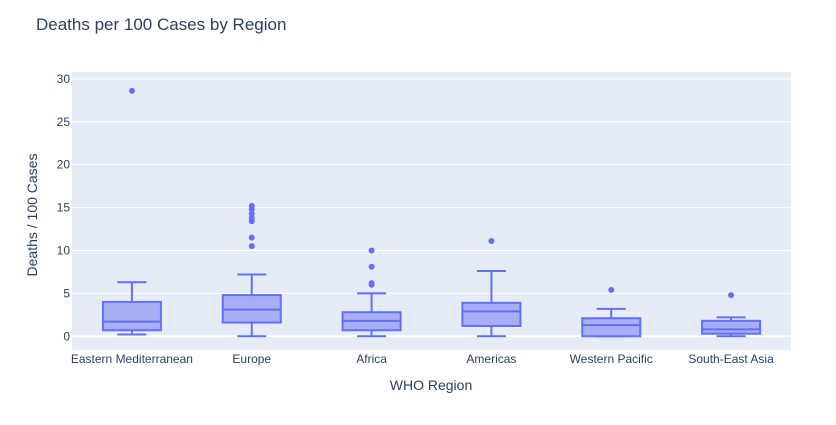 The width and height of the screenshot is (836, 425). What do you see at coordinates (66, 293) in the screenshot?
I see `y-tick-label: 5` at bounding box center [66, 293].